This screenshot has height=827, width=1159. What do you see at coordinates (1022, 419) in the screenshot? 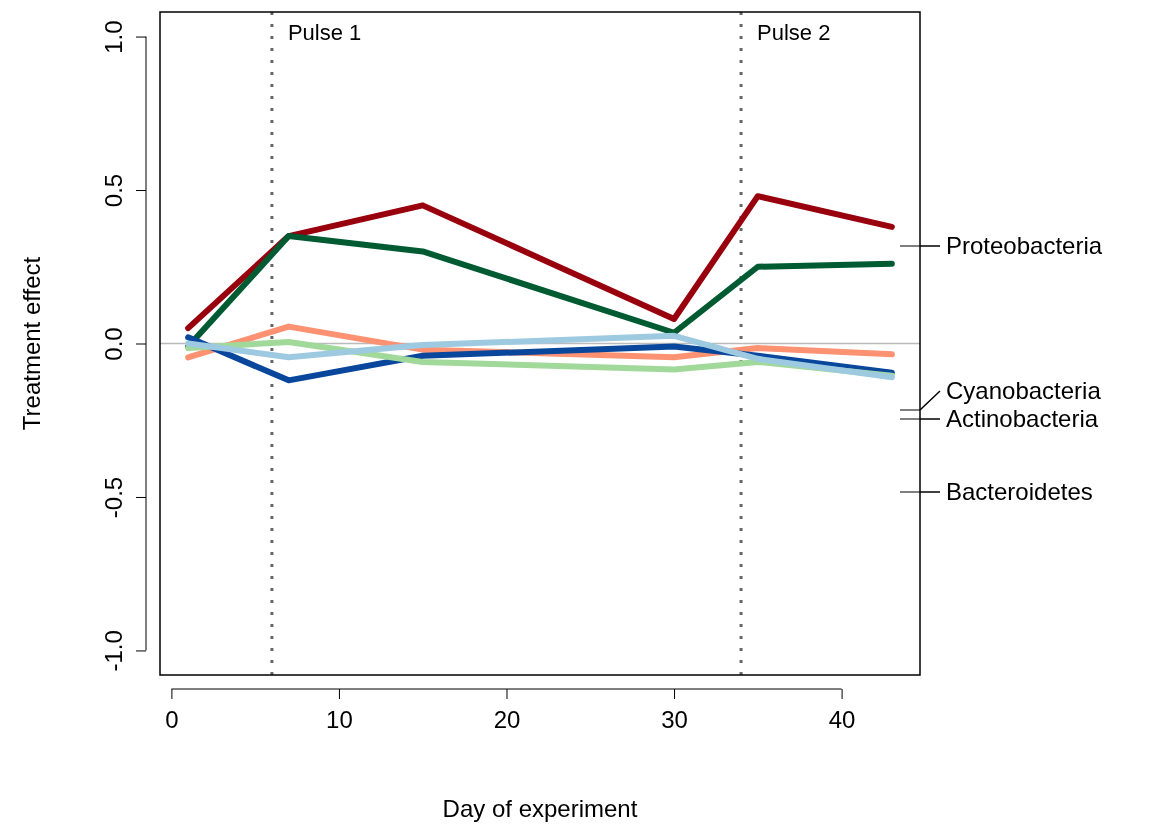
I see `text: Actinobacteria` at bounding box center [1022, 419].